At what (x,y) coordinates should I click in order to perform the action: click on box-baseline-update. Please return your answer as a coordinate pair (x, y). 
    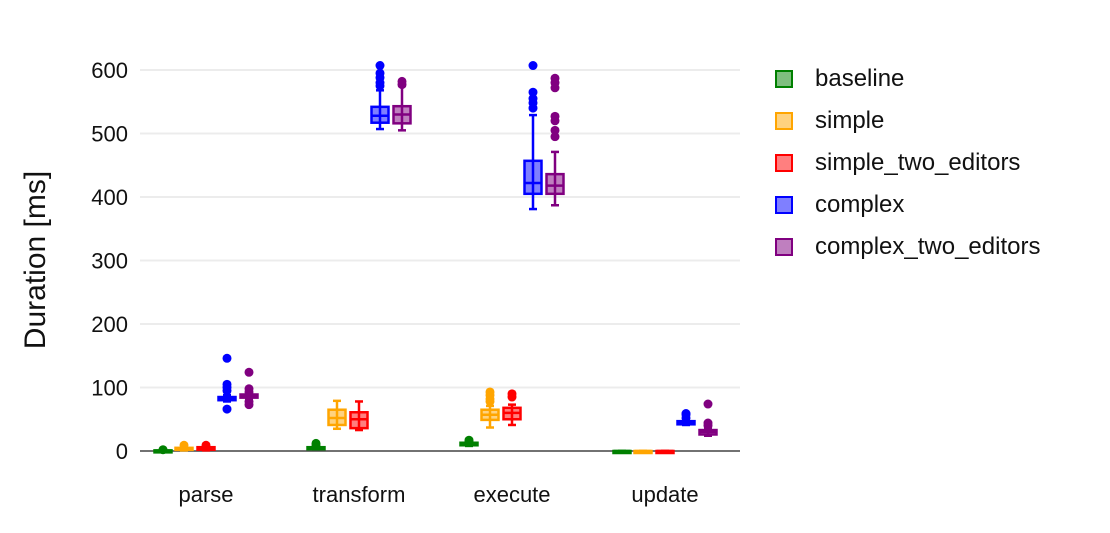
    Looking at the image, I should click on (622, 452).